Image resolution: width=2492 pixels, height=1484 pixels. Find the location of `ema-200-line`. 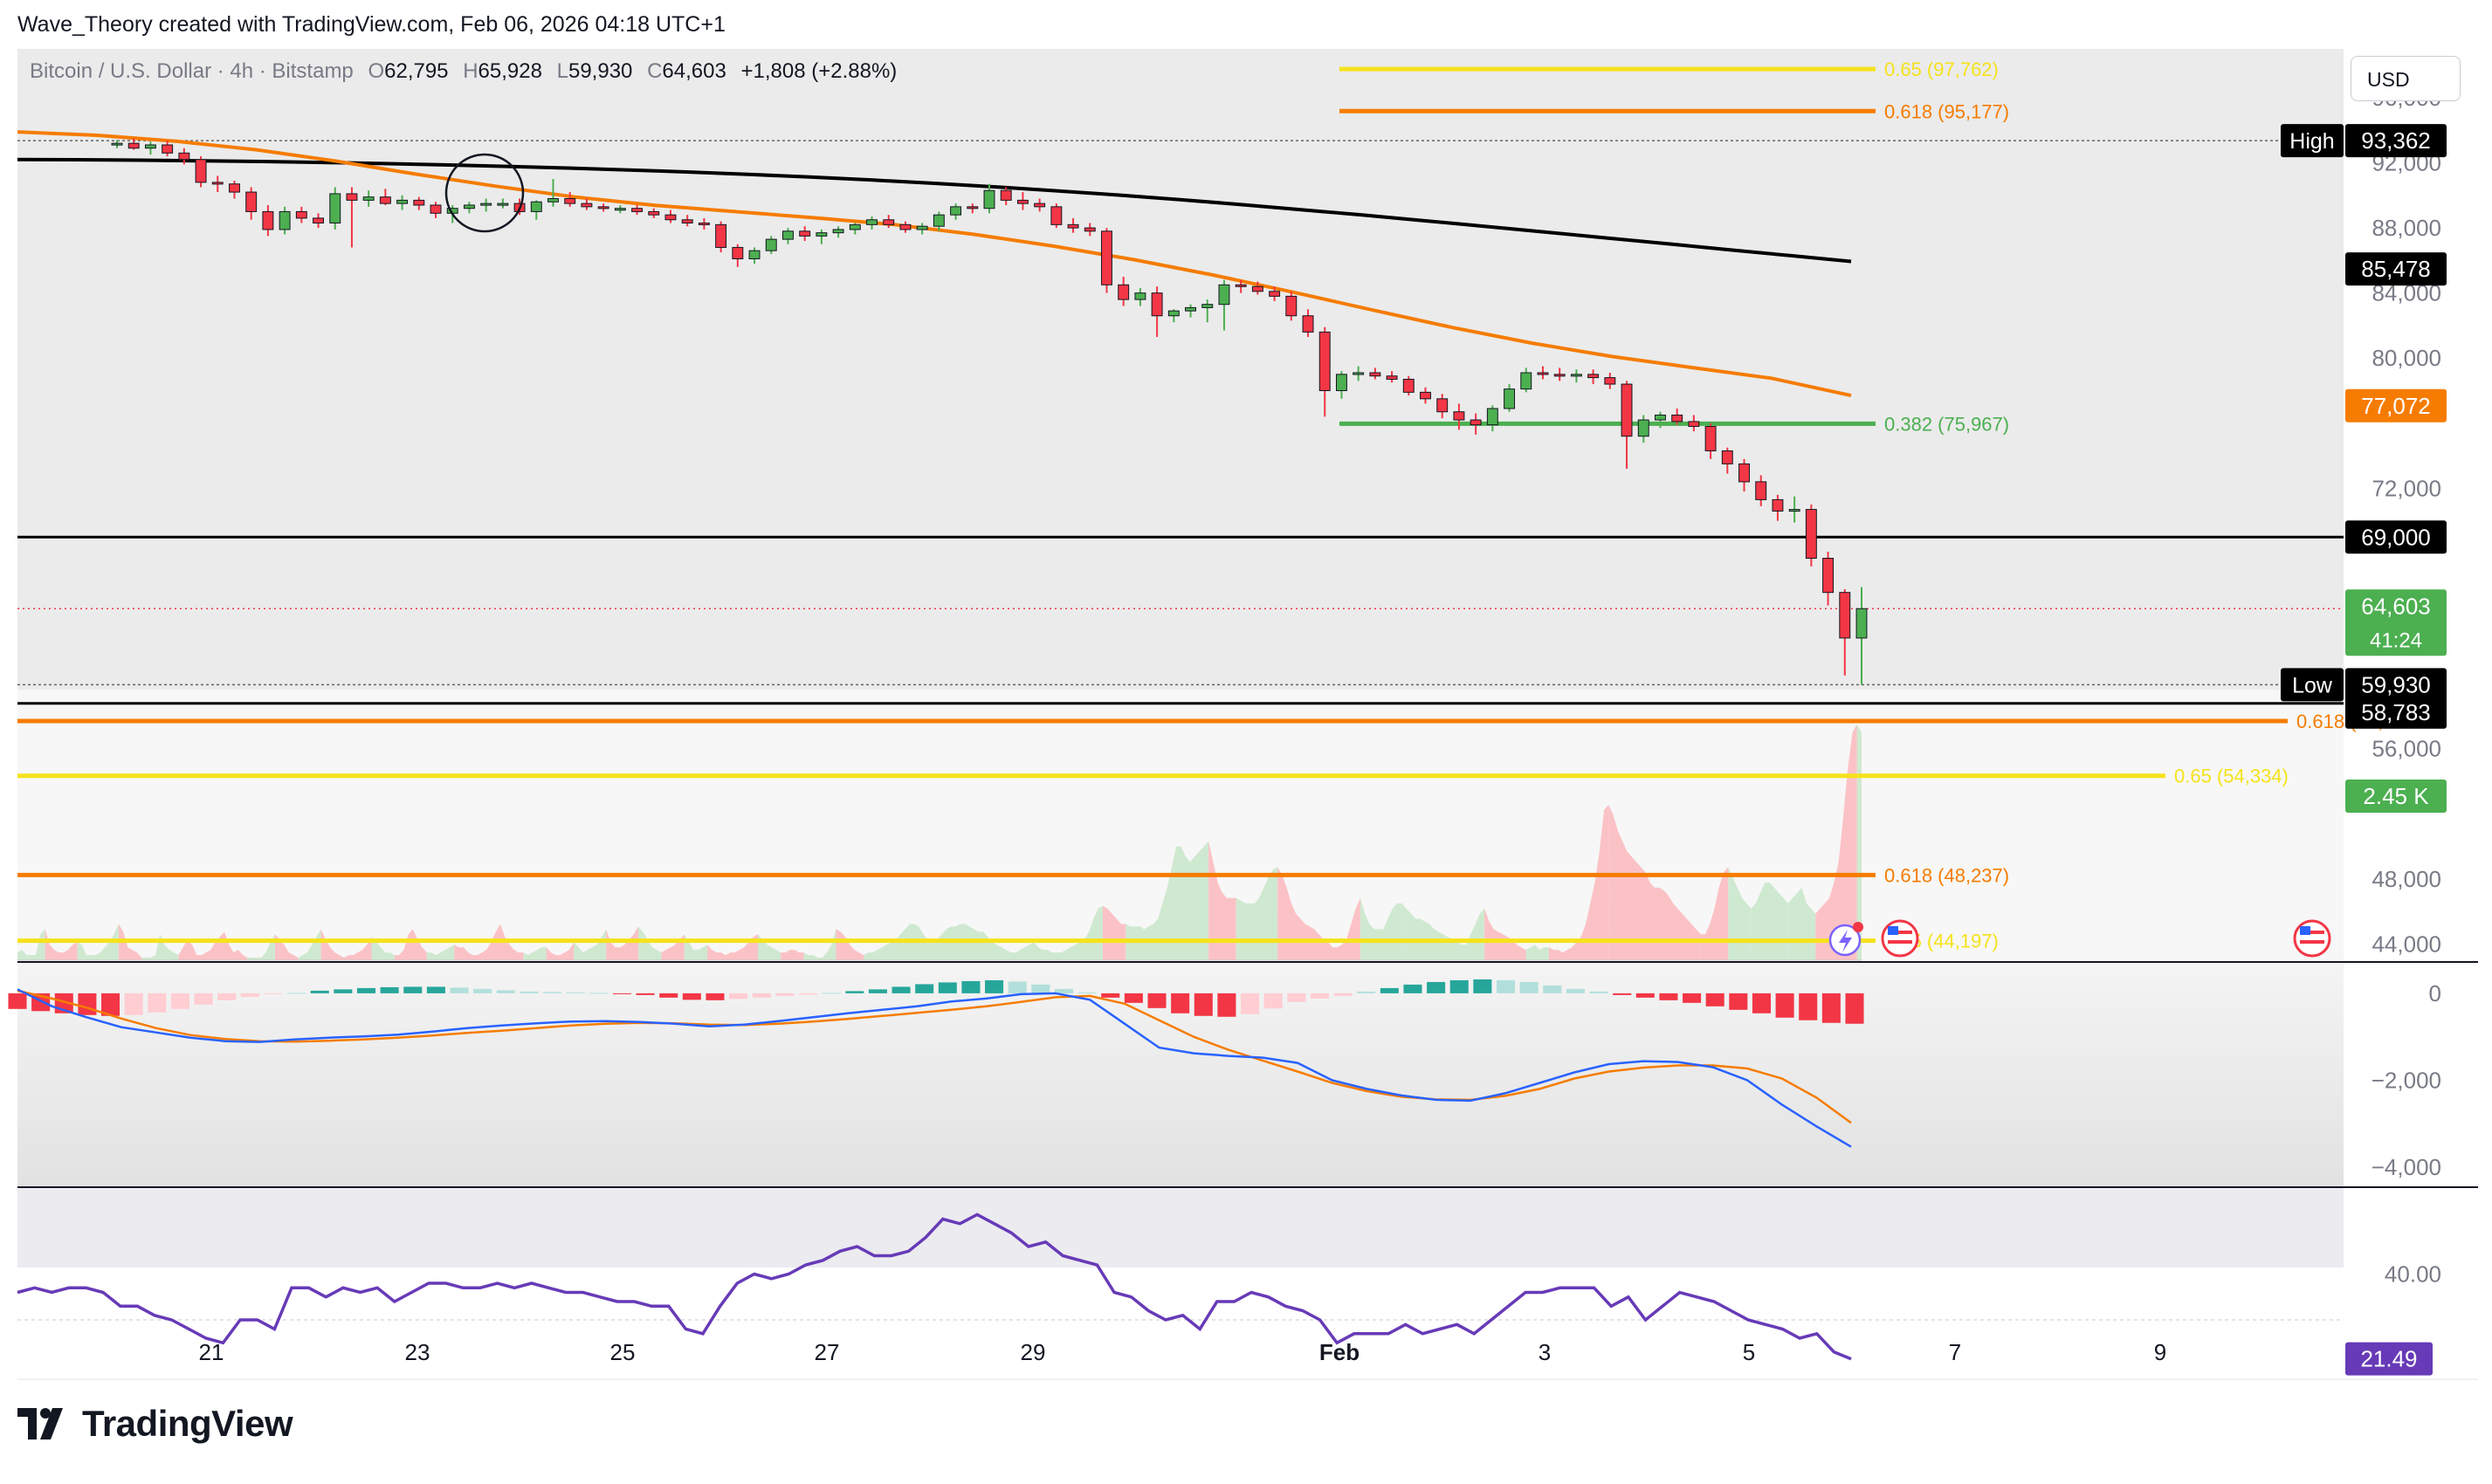

ema-200-line is located at coordinates (934, 210).